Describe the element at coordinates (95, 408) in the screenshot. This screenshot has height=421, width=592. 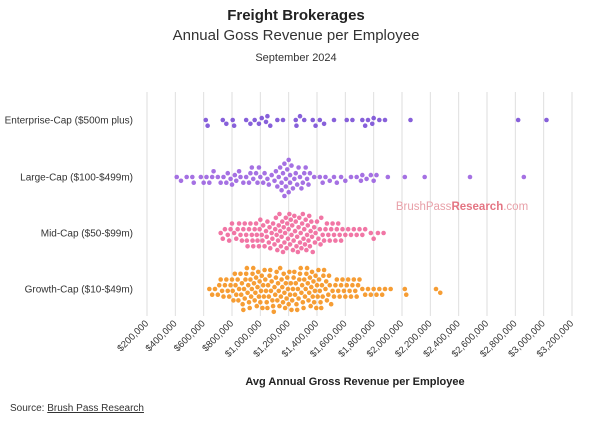
I see `source-link: Brush Pass Research` at that location.